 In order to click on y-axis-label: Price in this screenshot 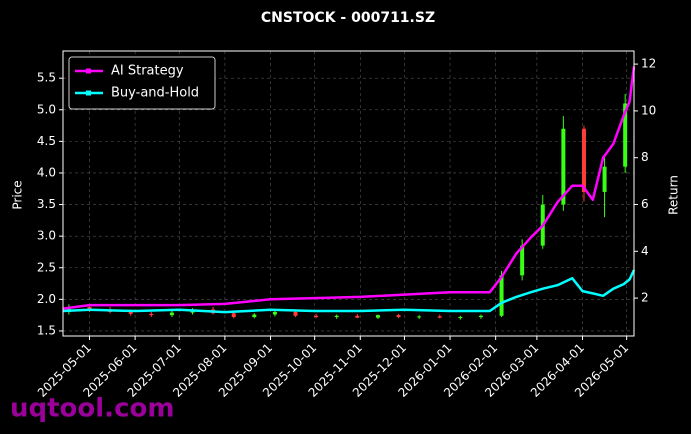, I will do `click(18, 194)`.